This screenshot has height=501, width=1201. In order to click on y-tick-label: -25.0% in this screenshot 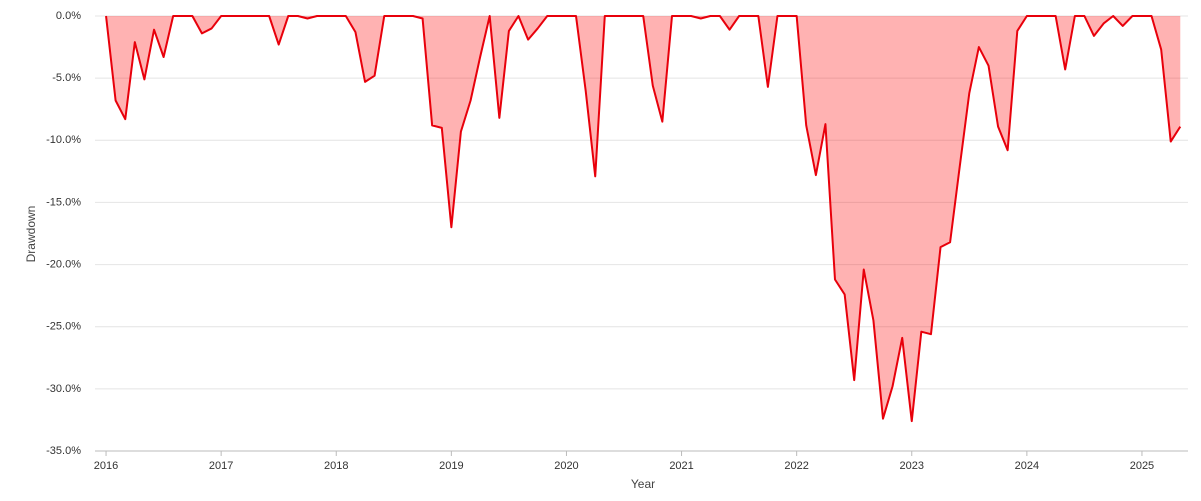, I will do `click(63, 327)`.